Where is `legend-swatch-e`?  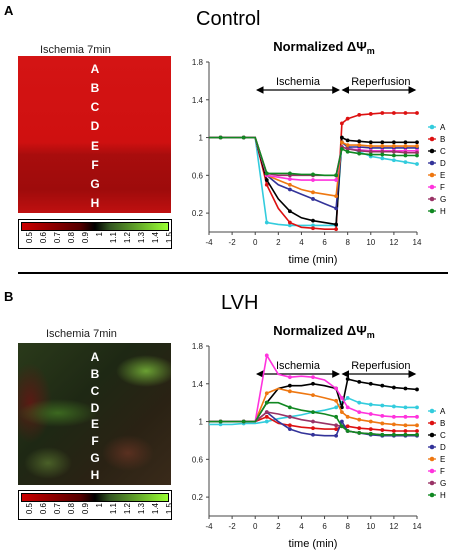 legend-swatch-e is located at coordinates (432, 459).